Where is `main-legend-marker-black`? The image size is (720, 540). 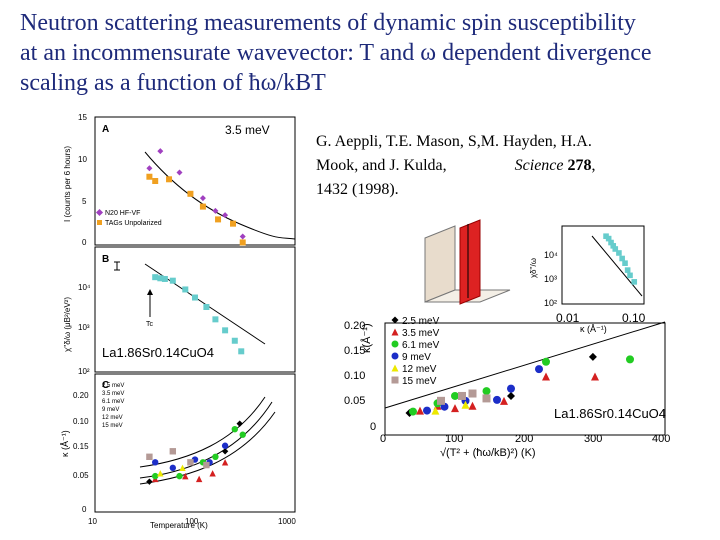 main-legend-marker-black is located at coordinates (395, 320).